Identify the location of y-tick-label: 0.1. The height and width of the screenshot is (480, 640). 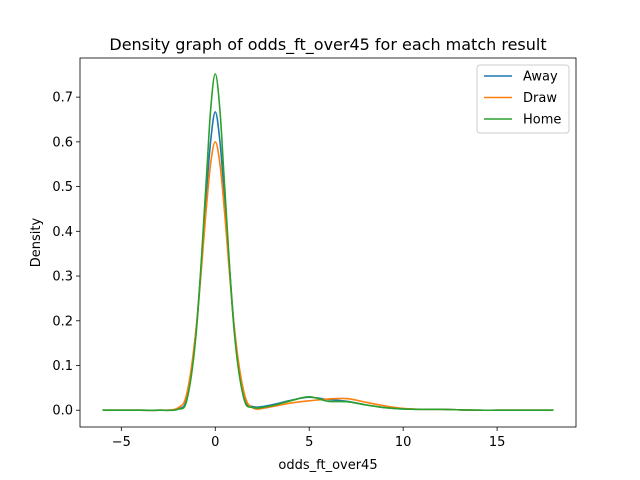
(62, 366).